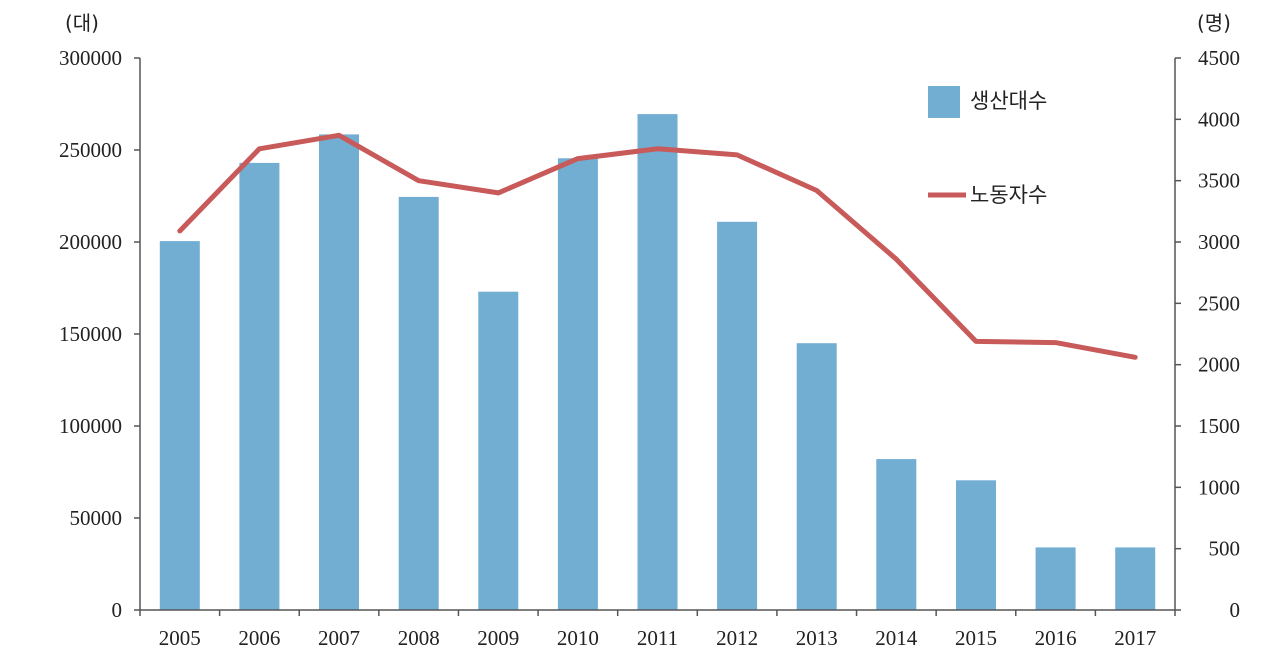  I want to click on x-tick-label-2009: 2009, so click(498, 638).